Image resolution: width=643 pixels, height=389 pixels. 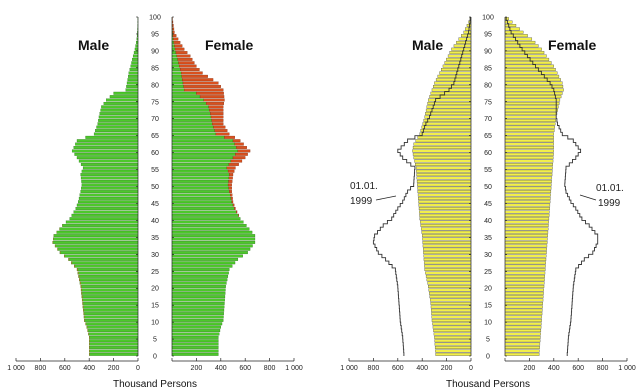 I want to click on x-tick-label-8: 600, so click(x=578, y=368).